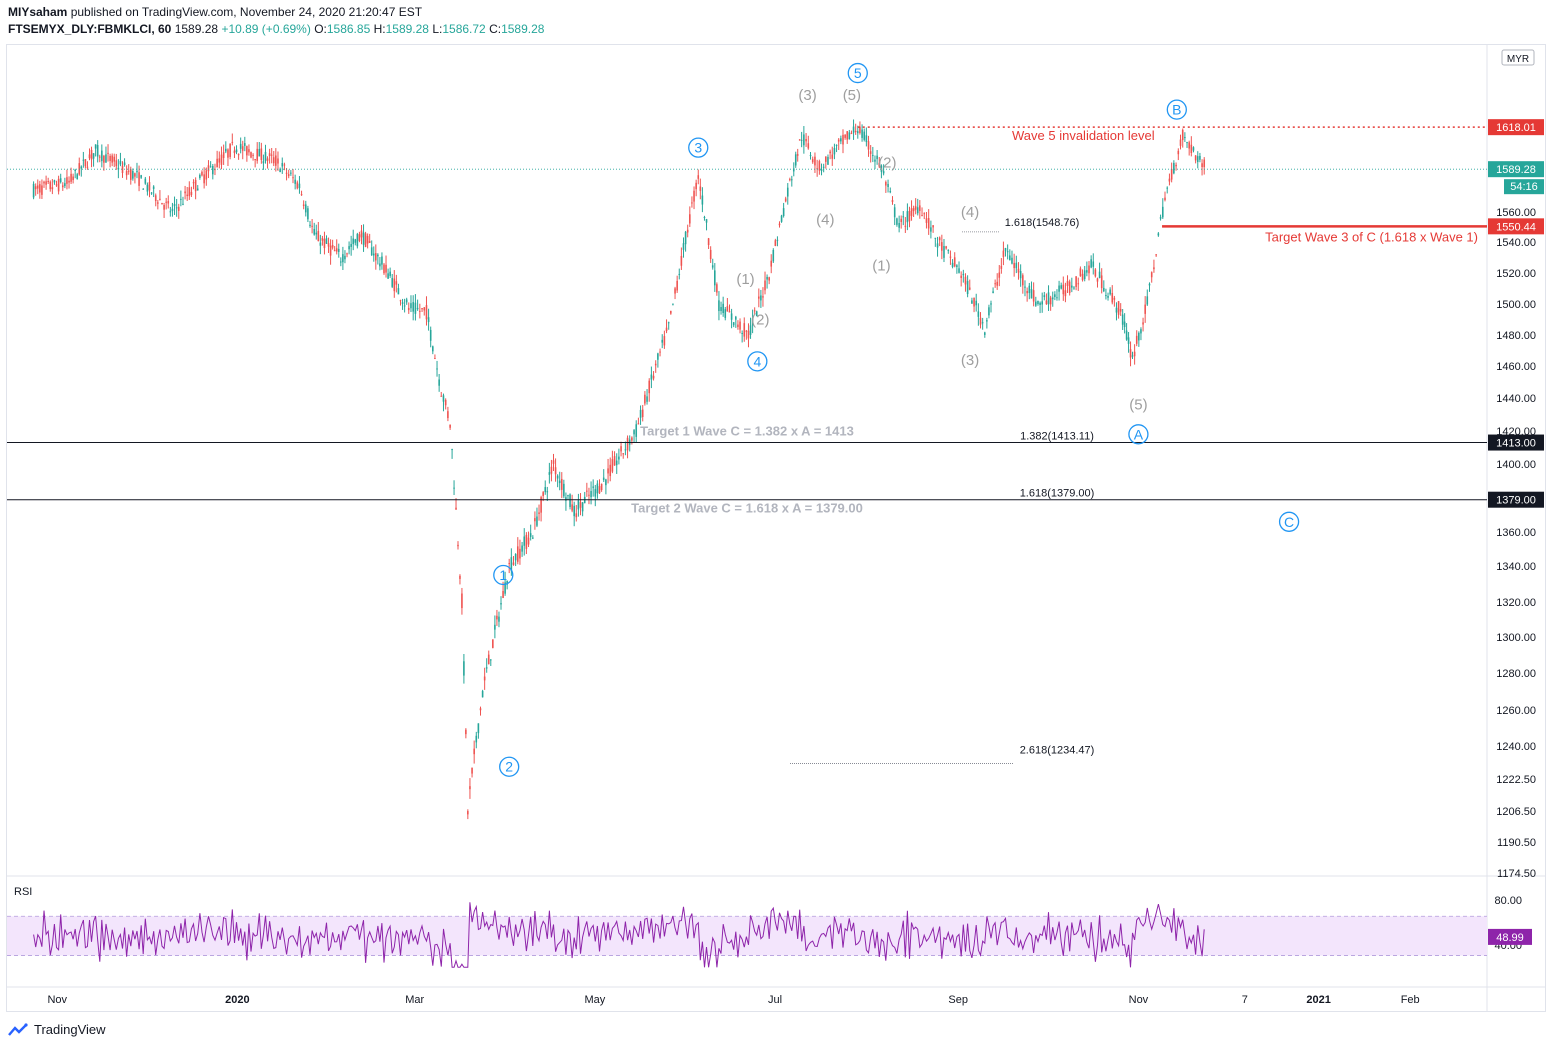 Image resolution: width=1552 pixels, height=1050 pixels. I want to click on x-tick-label: Mar, so click(414, 1000).